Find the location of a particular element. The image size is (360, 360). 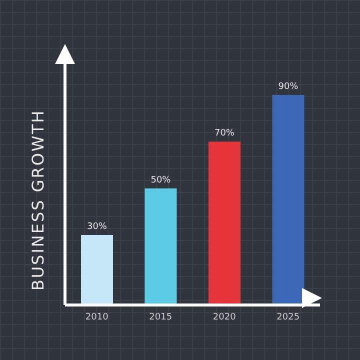

x-tick-label: 2020 is located at coordinates (224, 317).